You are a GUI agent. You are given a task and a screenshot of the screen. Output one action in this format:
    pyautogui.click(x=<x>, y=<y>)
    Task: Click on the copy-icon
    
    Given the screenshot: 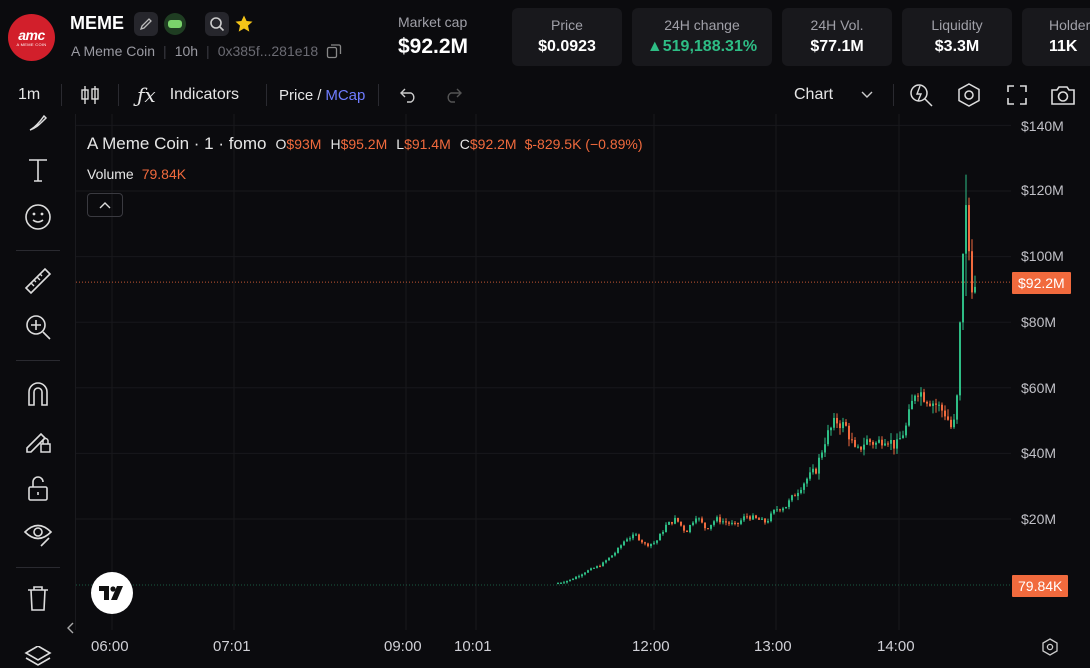 What is the action you would take?
    pyautogui.click(x=334, y=51)
    